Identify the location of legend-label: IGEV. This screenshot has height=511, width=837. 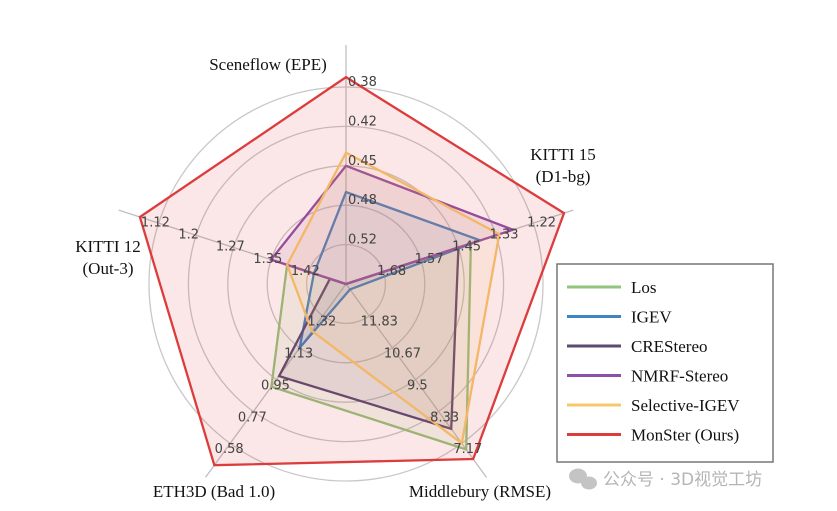
(651, 317).